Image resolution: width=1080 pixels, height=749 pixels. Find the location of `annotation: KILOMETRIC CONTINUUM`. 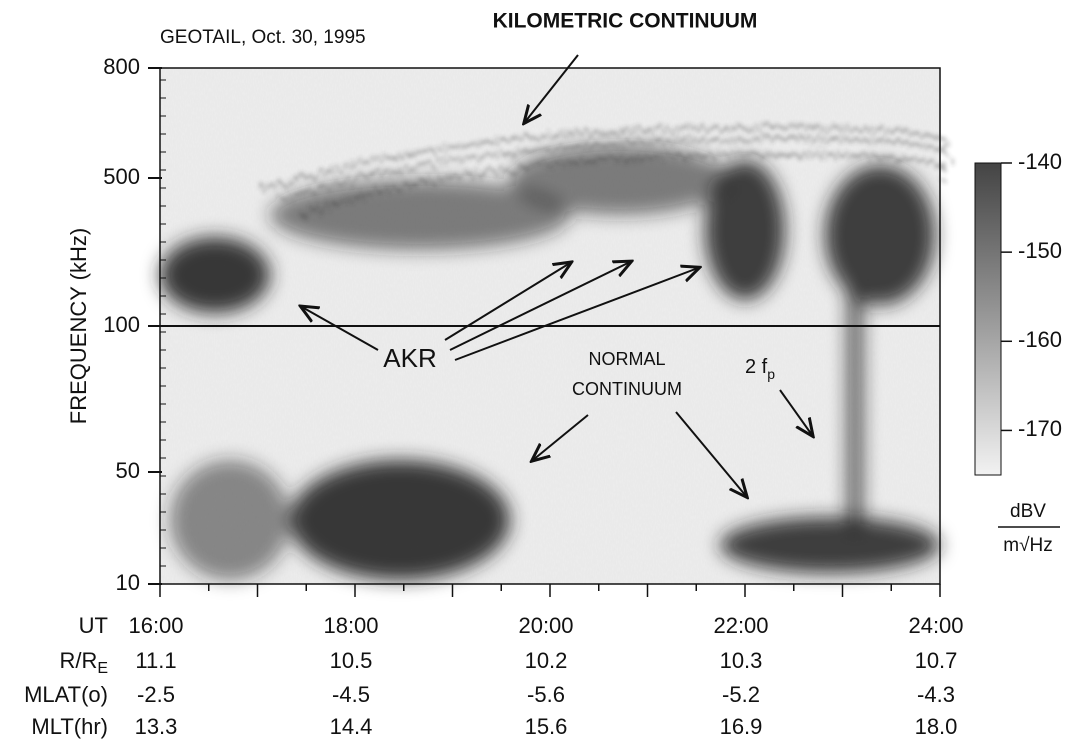

annotation: KILOMETRIC CONTINUUM is located at coordinates (625, 21).